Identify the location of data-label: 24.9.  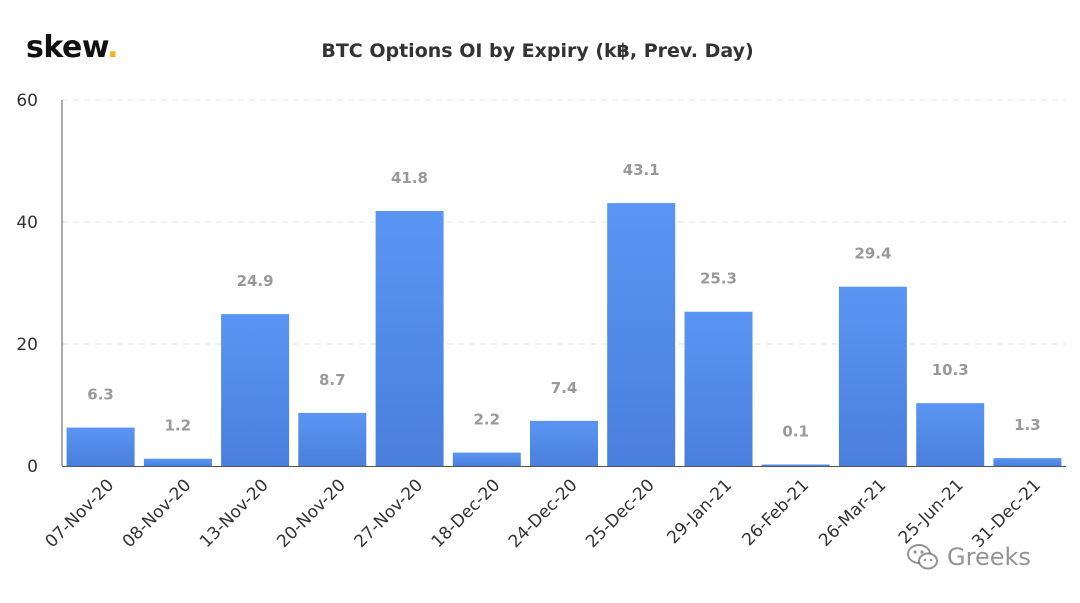
(255, 281).